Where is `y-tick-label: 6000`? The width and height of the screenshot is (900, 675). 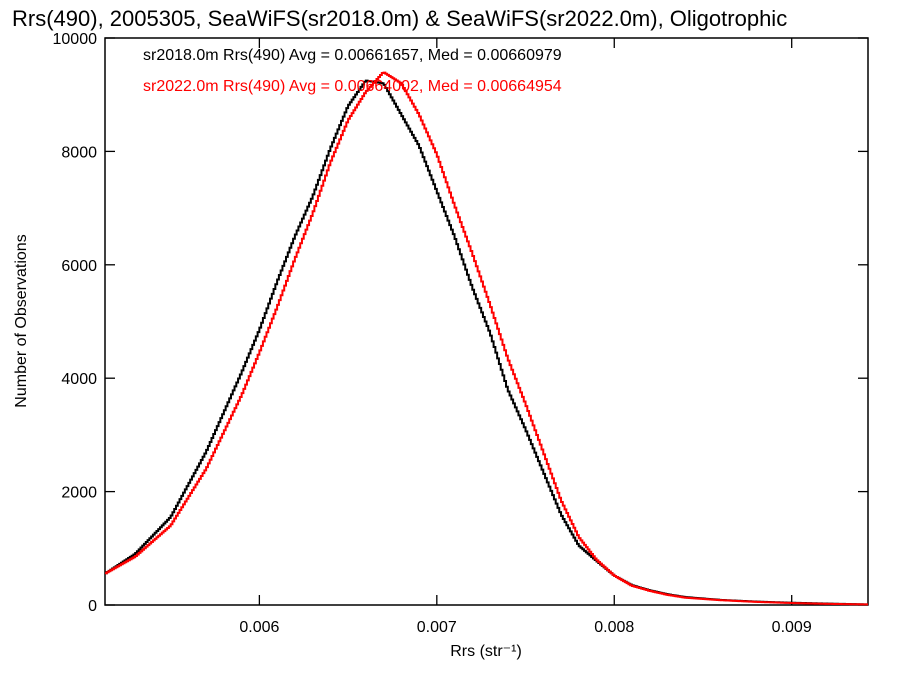
y-tick-label: 6000 is located at coordinates (79, 266).